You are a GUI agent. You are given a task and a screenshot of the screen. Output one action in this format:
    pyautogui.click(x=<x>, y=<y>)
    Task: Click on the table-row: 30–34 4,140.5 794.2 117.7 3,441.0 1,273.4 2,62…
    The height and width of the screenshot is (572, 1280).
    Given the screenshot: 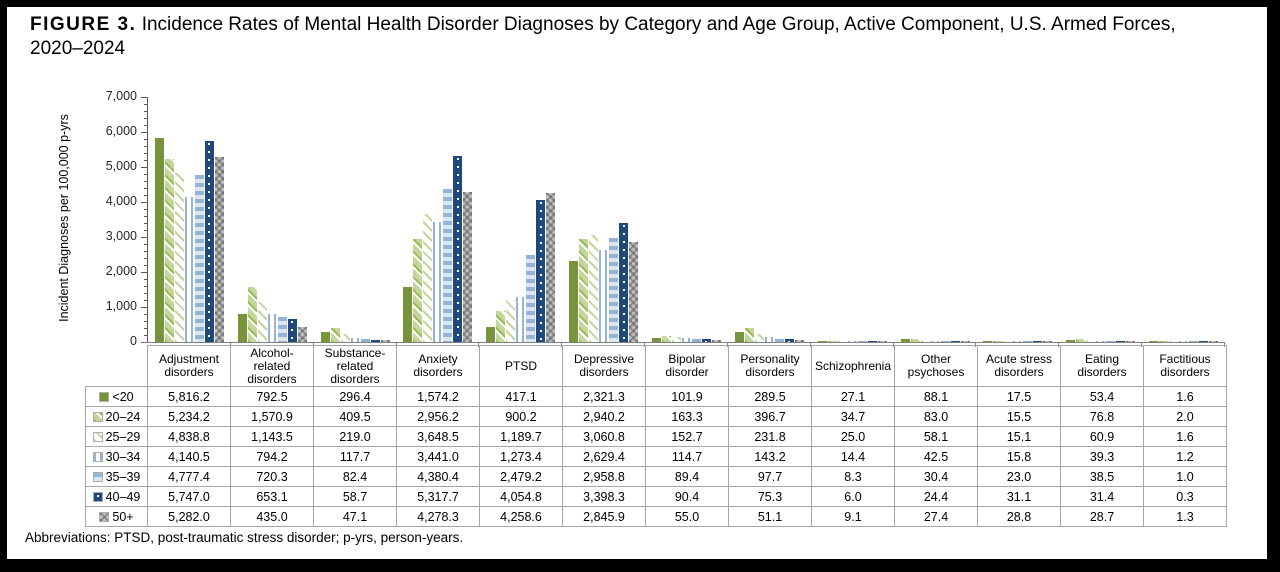 What is the action you would take?
    pyautogui.click(x=656, y=456)
    